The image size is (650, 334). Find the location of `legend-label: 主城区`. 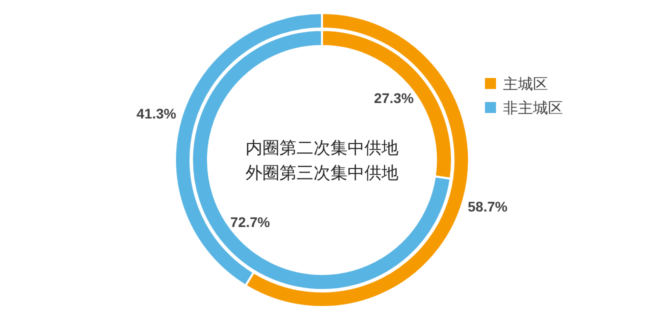

legend-label: 主城区 is located at coordinates (525, 84).